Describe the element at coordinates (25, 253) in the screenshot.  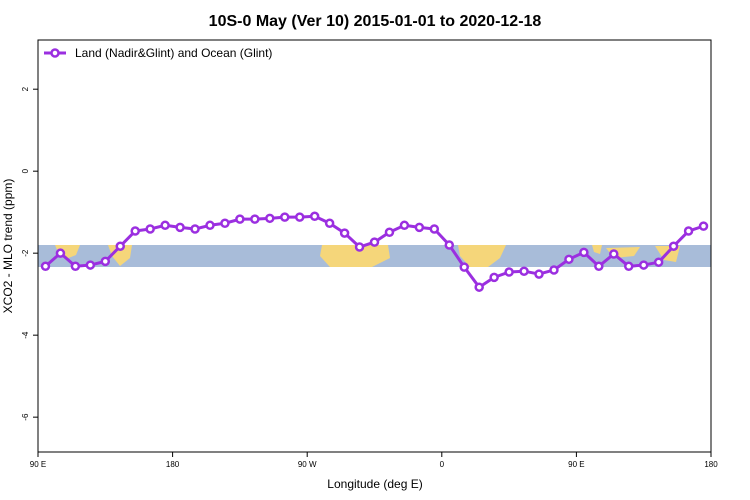
I see `y-tick-label: -2` at that location.